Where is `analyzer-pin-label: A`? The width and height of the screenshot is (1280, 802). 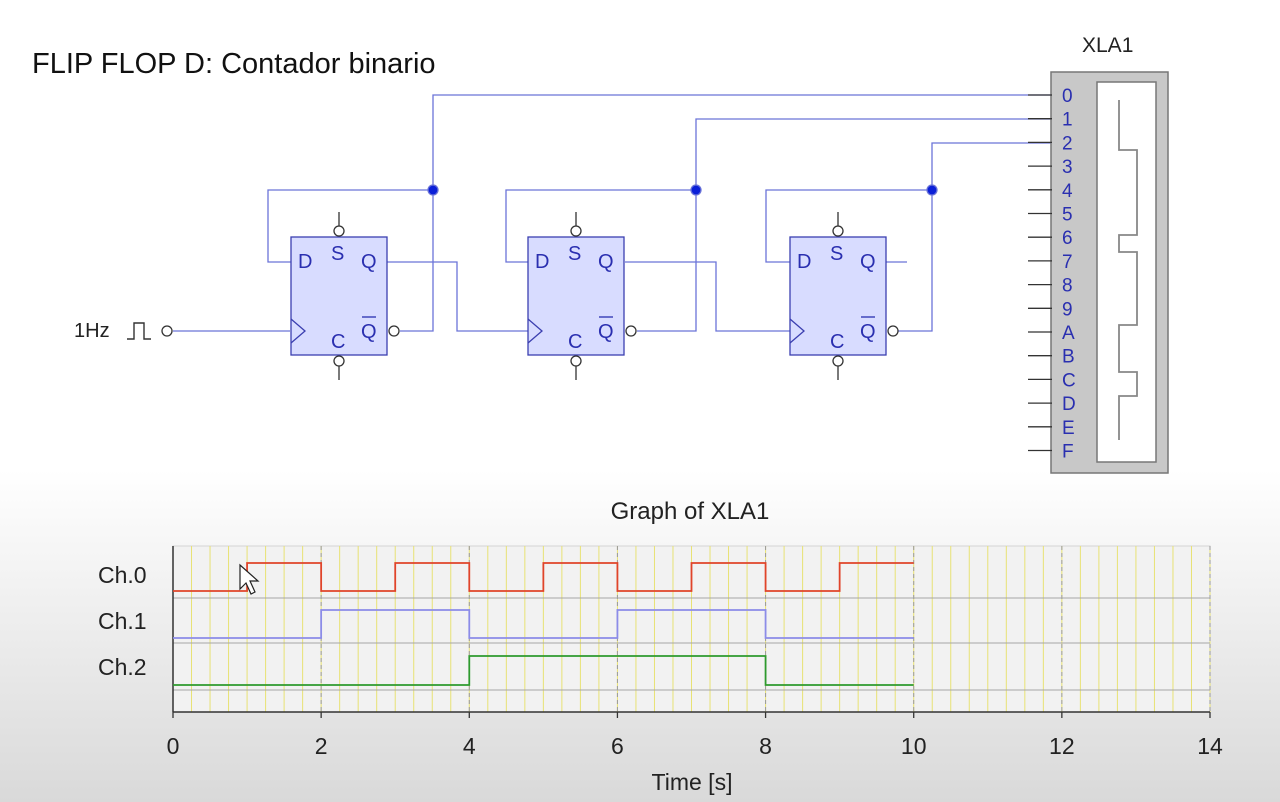 analyzer-pin-label: A is located at coordinates (1068, 333).